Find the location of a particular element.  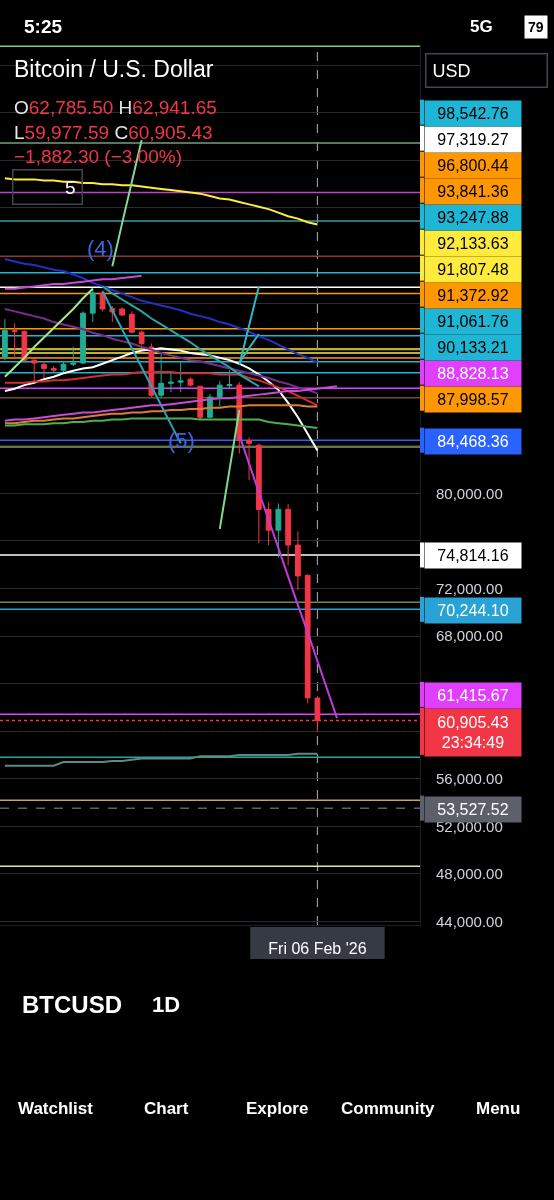

legend-label: 92,133.63 is located at coordinates (473, 243).